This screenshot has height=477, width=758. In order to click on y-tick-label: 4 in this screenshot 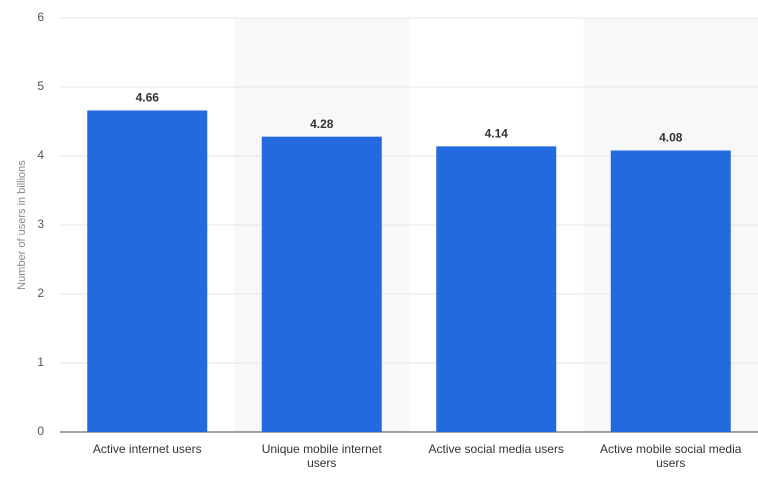, I will do `click(40, 155)`.